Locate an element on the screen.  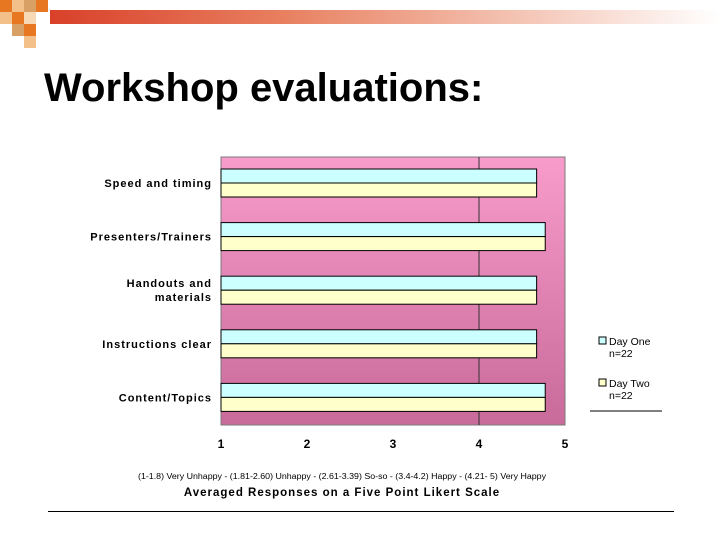
bottom-rule is located at coordinates (361, 511).